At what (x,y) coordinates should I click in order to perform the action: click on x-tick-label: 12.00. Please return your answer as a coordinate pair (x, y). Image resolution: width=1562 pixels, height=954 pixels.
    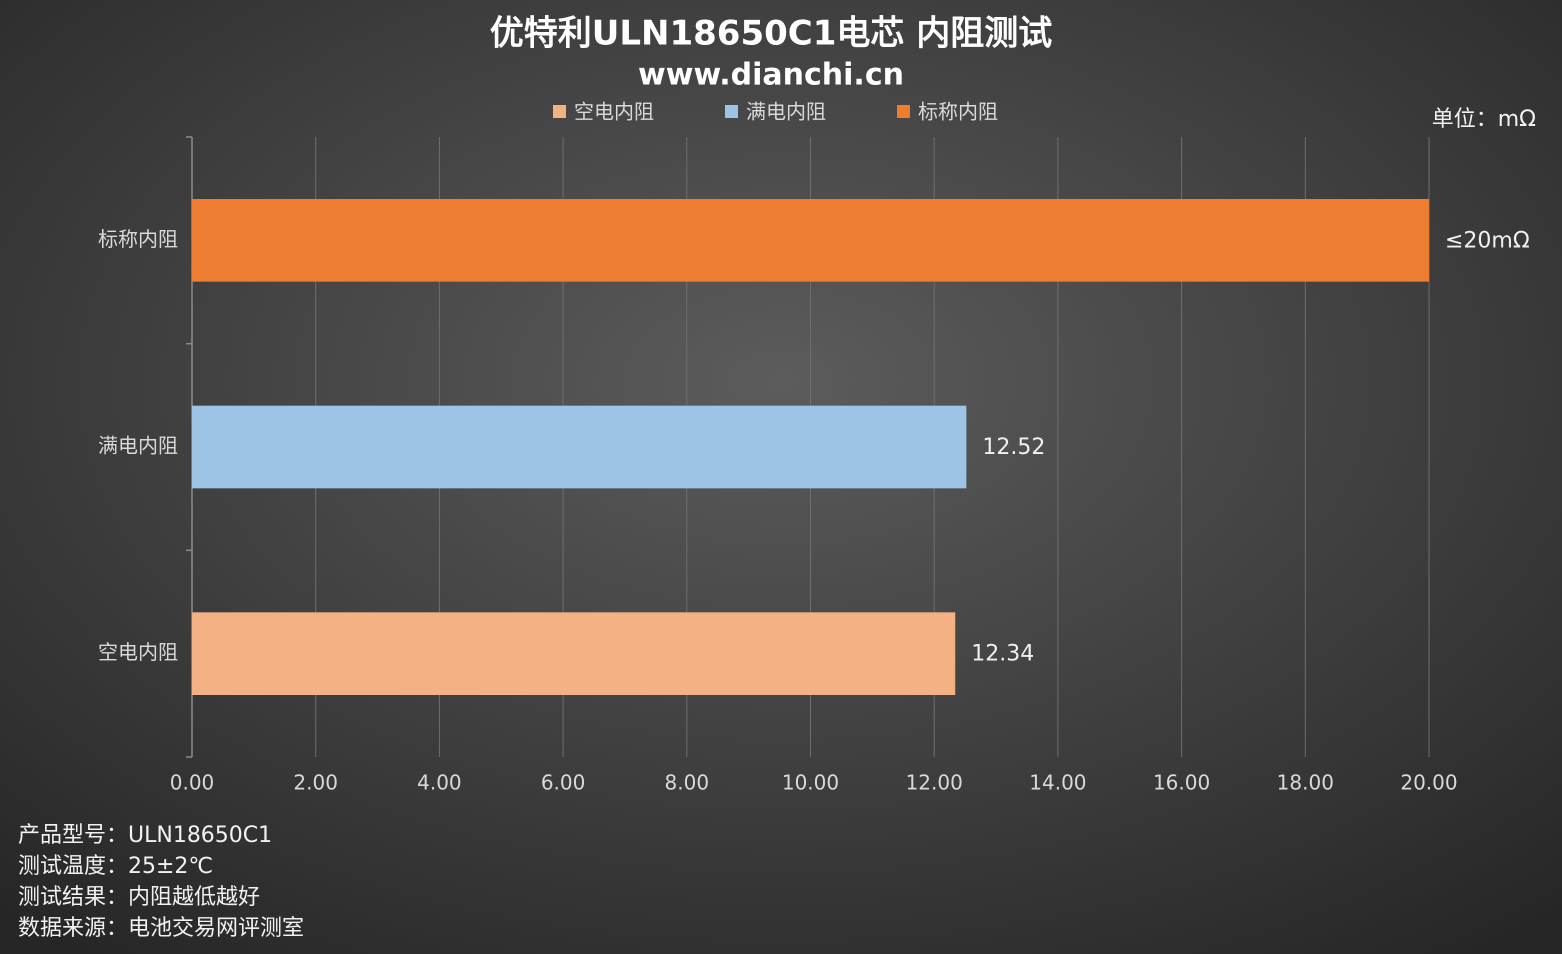
    Looking at the image, I should click on (934, 783).